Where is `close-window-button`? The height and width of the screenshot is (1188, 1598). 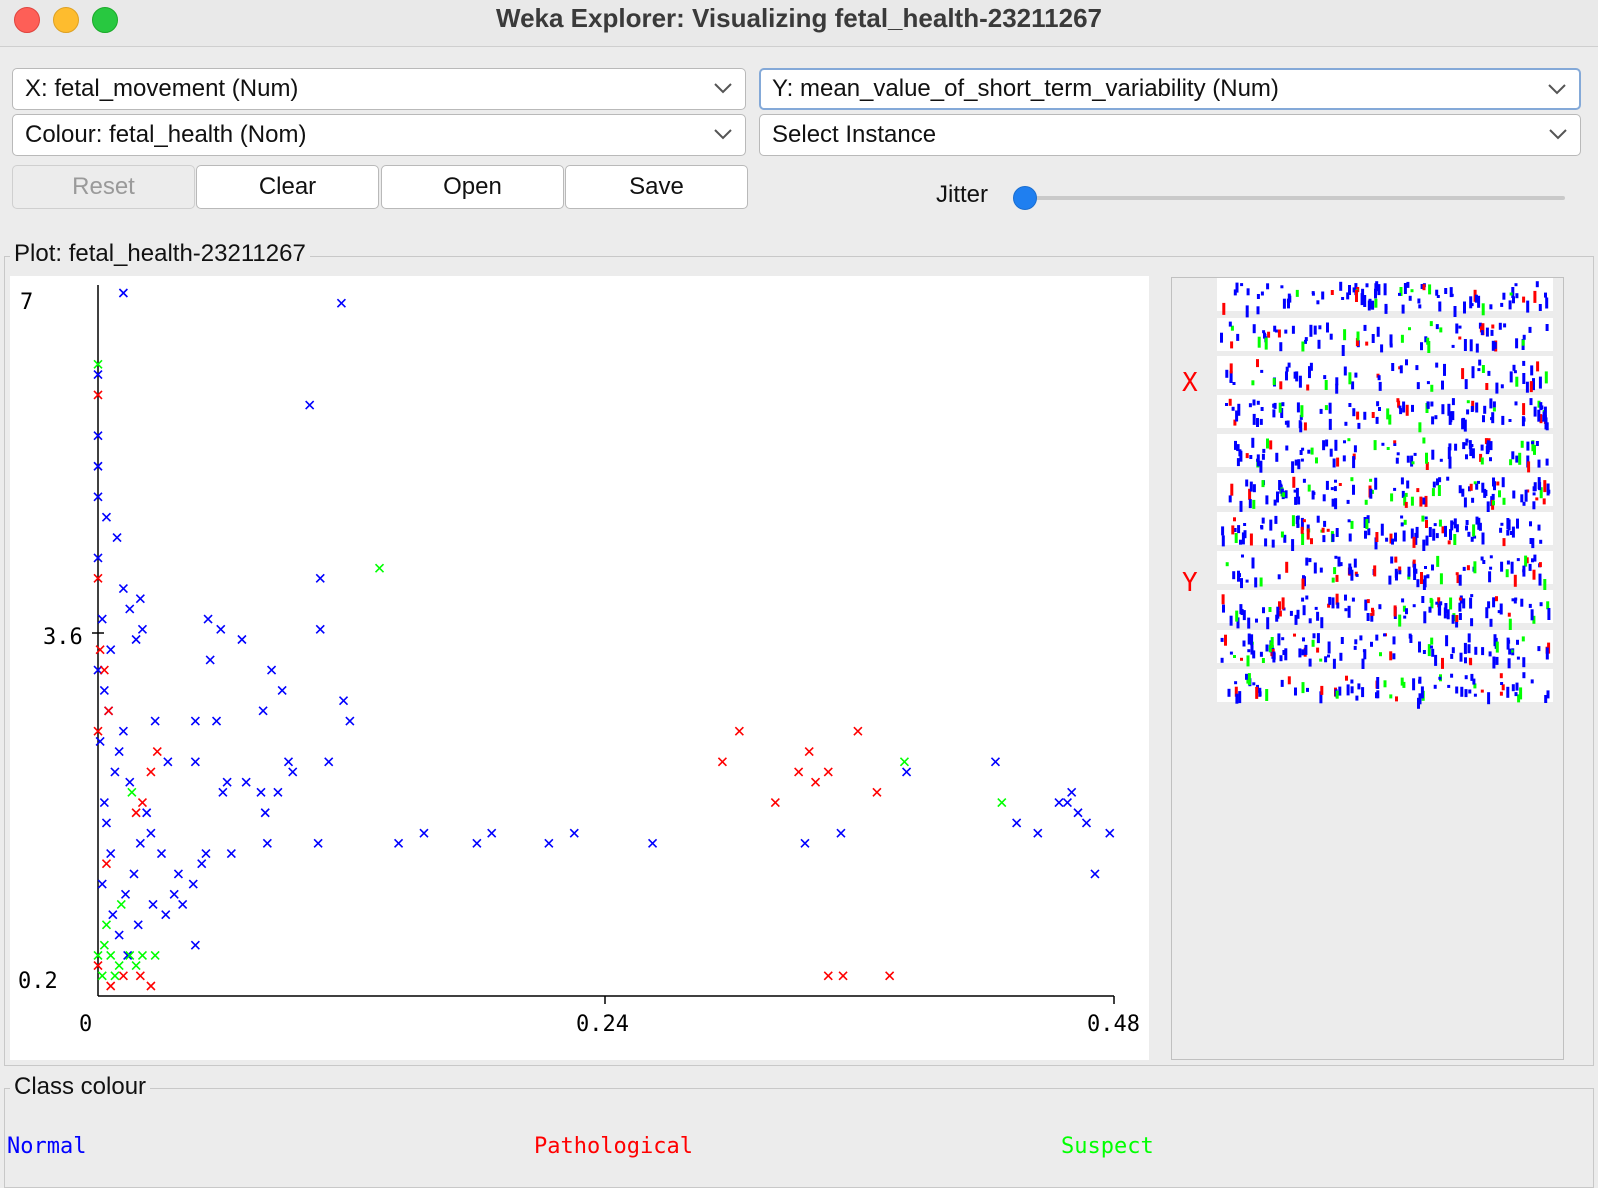
close-window-button is located at coordinates (27, 20).